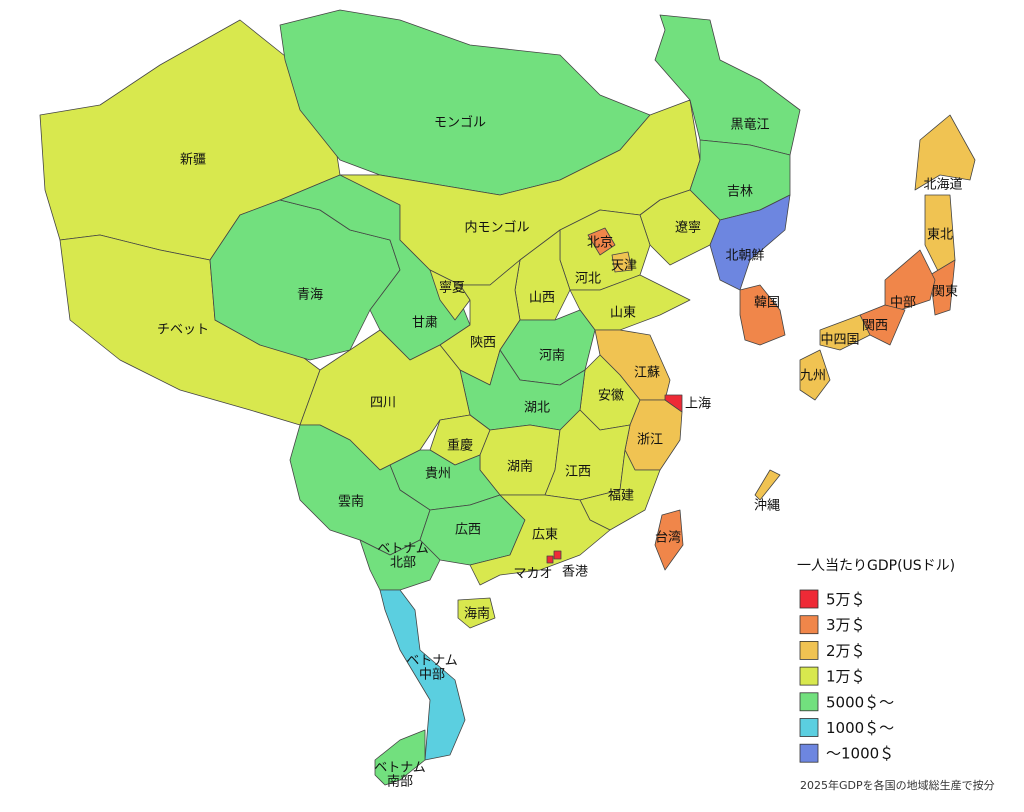 Image resolution: width=1024 pixels, height=812 pixels. What do you see at coordinates (193, 160) in the screenshot?
I see `region-label: 新疆` at bounding box center [193, 160].